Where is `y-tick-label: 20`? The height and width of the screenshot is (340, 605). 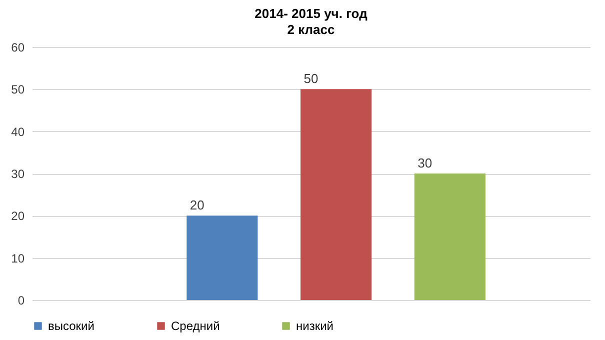
y-tick-label: 20 is located at coordinates (18, 216).